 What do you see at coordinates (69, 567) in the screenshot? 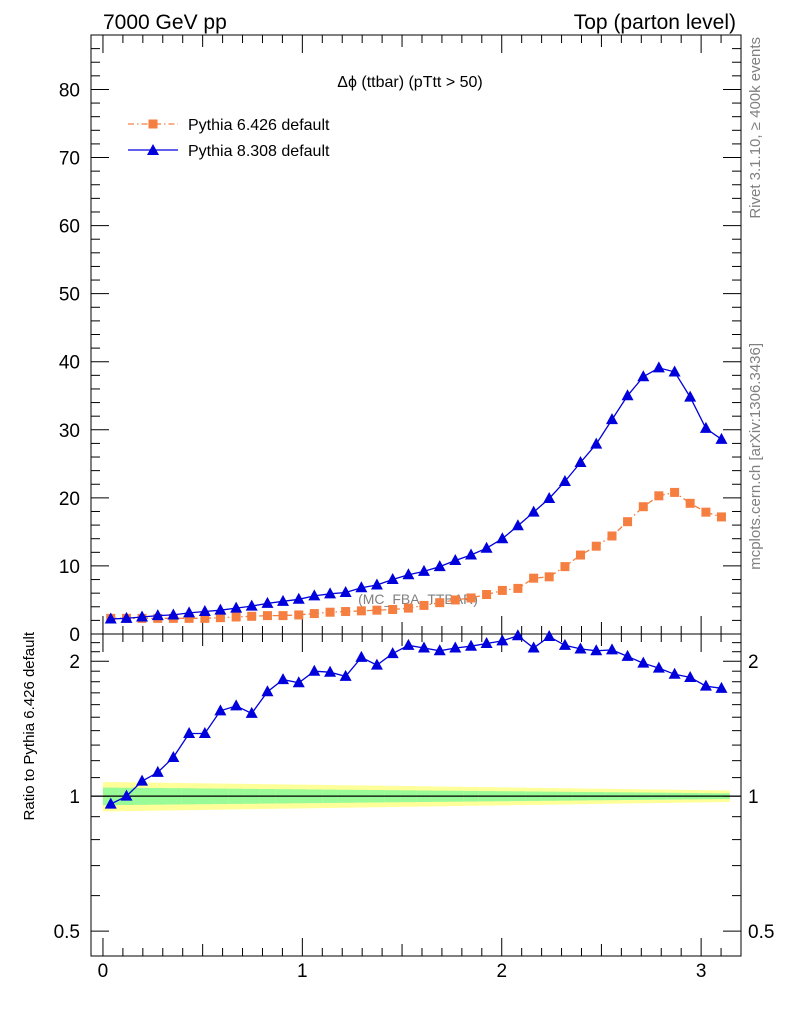
I see `main-ytick-label: 10` at bounding box center [69, 567].